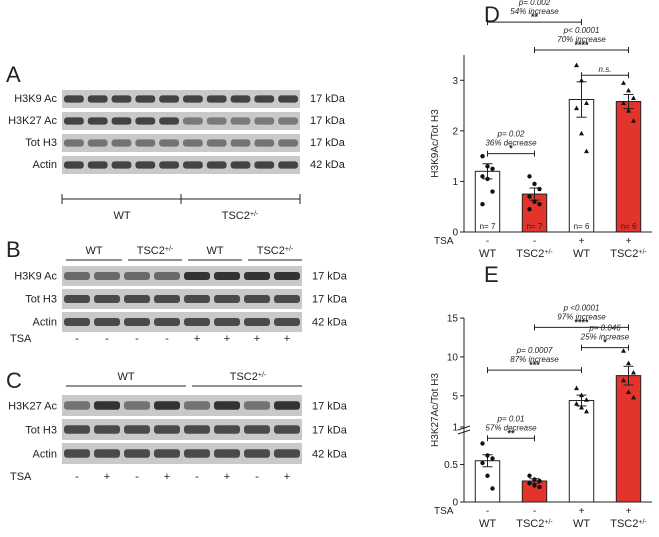 This screenshot has height=537, width=659. What do you see at coordinates (511, 143) in the screenshot?
I see `p-value-text: 36% decrease` at bounding box center [511, 143].